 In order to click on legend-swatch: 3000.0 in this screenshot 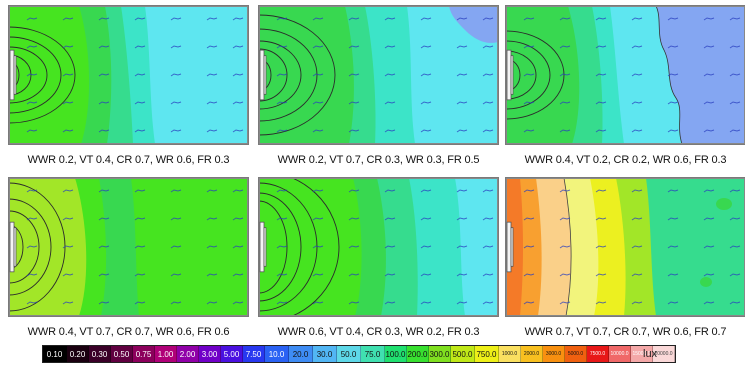, I will do `click(554, 354)`.